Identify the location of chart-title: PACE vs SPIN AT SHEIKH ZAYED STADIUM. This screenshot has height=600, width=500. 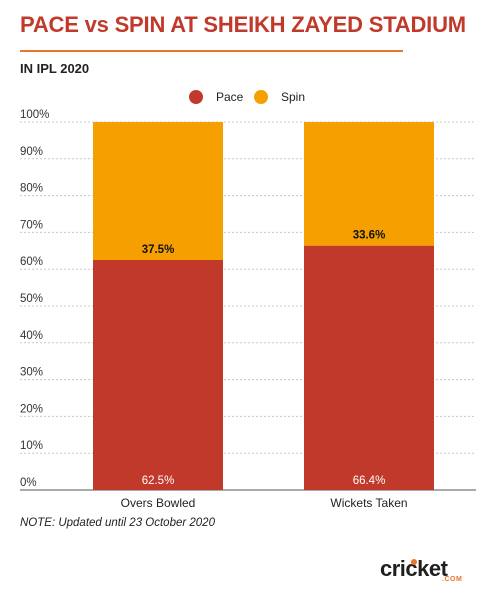
(243, 24).